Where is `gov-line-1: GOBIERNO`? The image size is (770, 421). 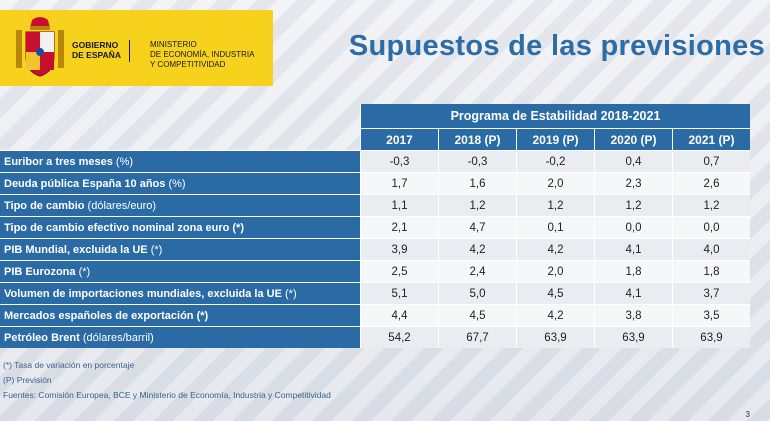
gov-line-1: GOBIERNO is located at coordinates (95, 45).